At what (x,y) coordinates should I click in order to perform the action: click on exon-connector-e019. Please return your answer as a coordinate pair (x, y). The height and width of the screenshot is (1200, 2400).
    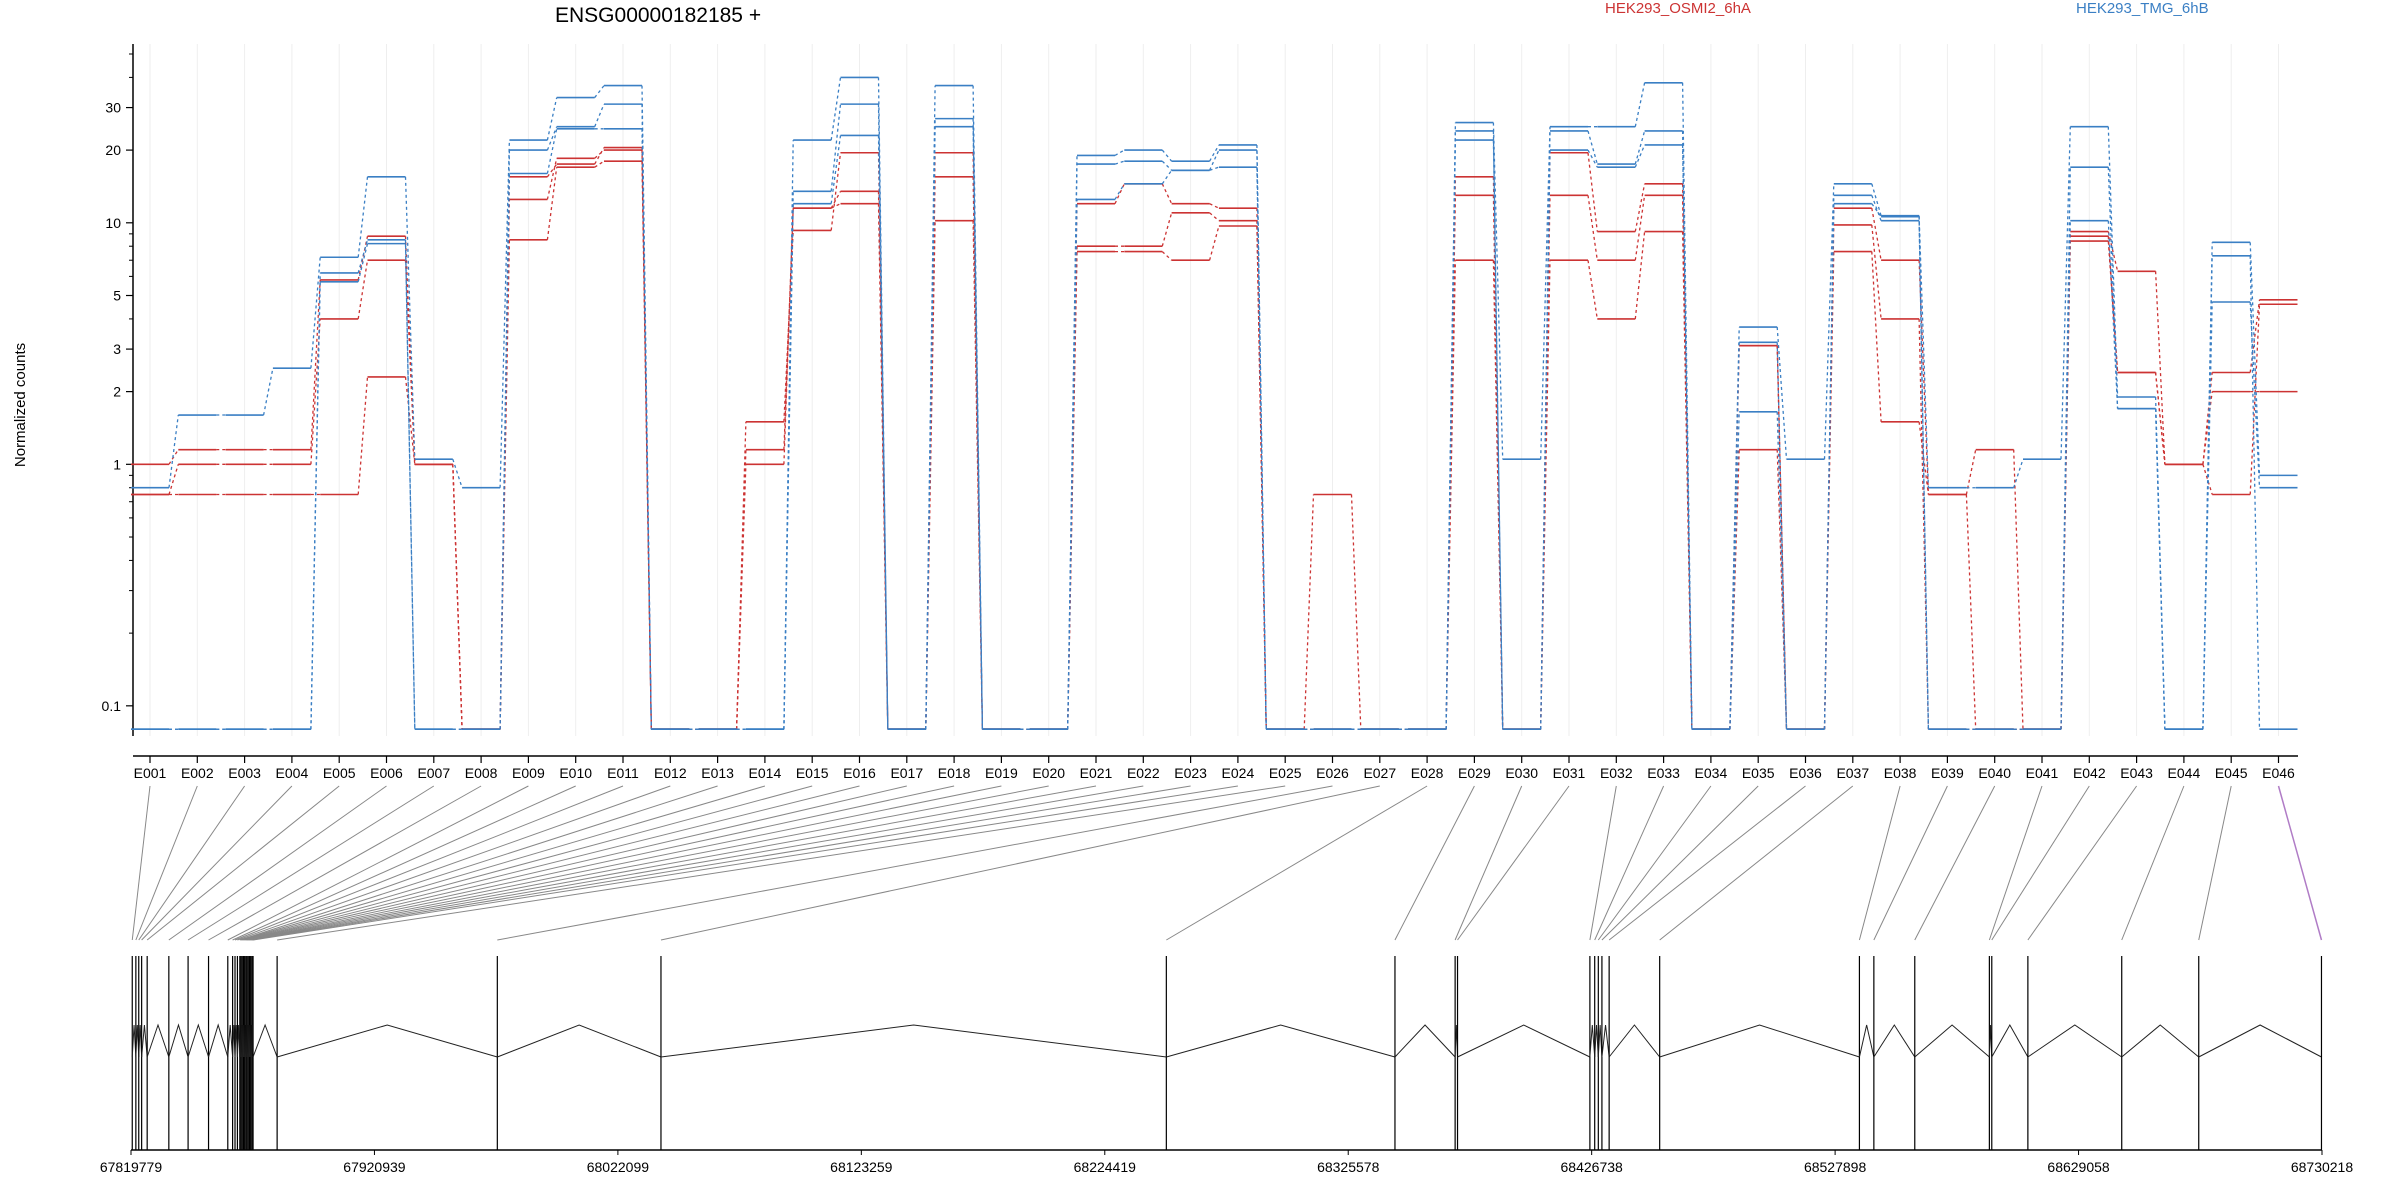
    Looking at the image, I should click on (624, 863).